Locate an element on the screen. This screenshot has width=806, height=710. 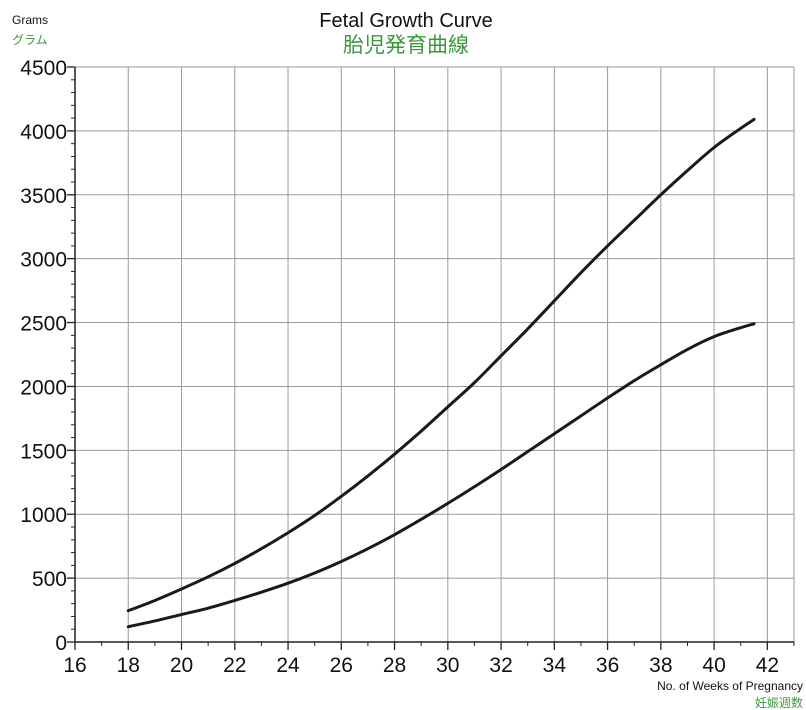
y-axis-label: Grams is located at coordinates (30, 20).